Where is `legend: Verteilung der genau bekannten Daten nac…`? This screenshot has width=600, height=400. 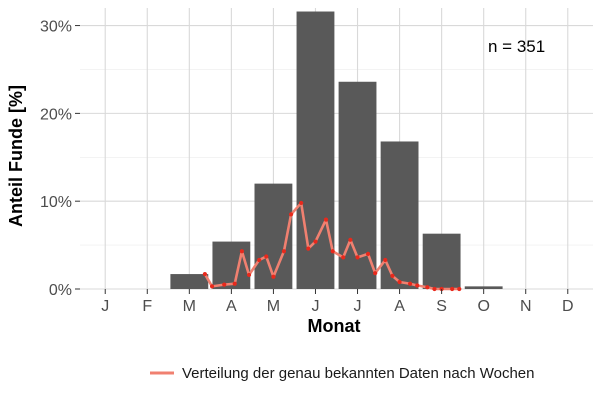
legend: Verteilung der genau bekannten Daten nac… is located at coordinates (342, 373).